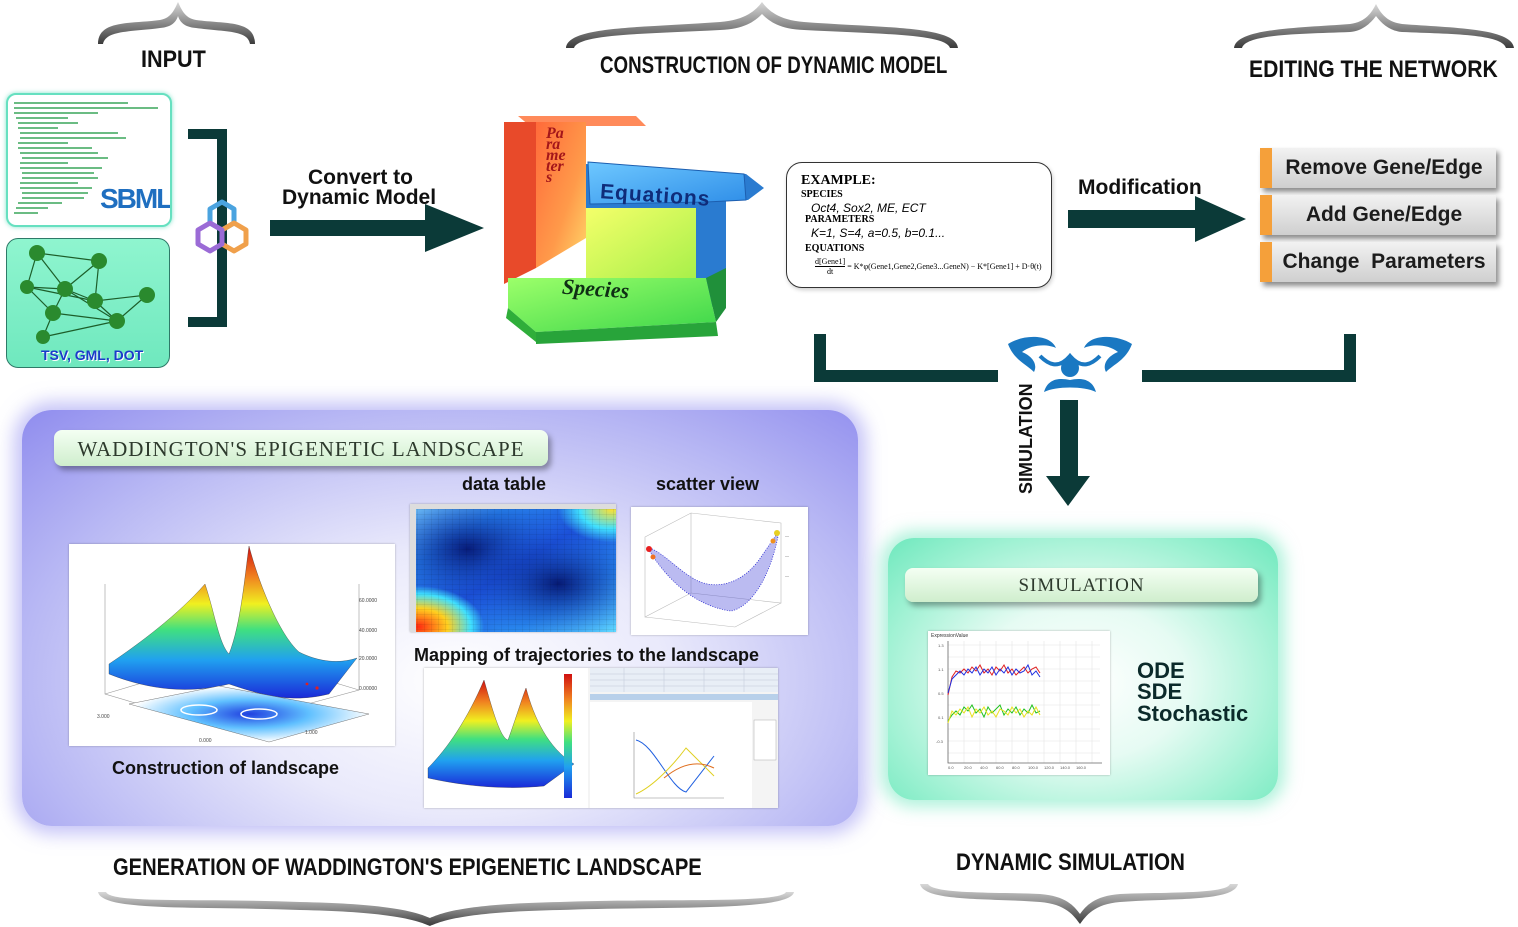 The height and width of the screenshot is (927, 1518). I want to click on add-gene-edge-button: Add Gene/Edge, so click(1378, 215).